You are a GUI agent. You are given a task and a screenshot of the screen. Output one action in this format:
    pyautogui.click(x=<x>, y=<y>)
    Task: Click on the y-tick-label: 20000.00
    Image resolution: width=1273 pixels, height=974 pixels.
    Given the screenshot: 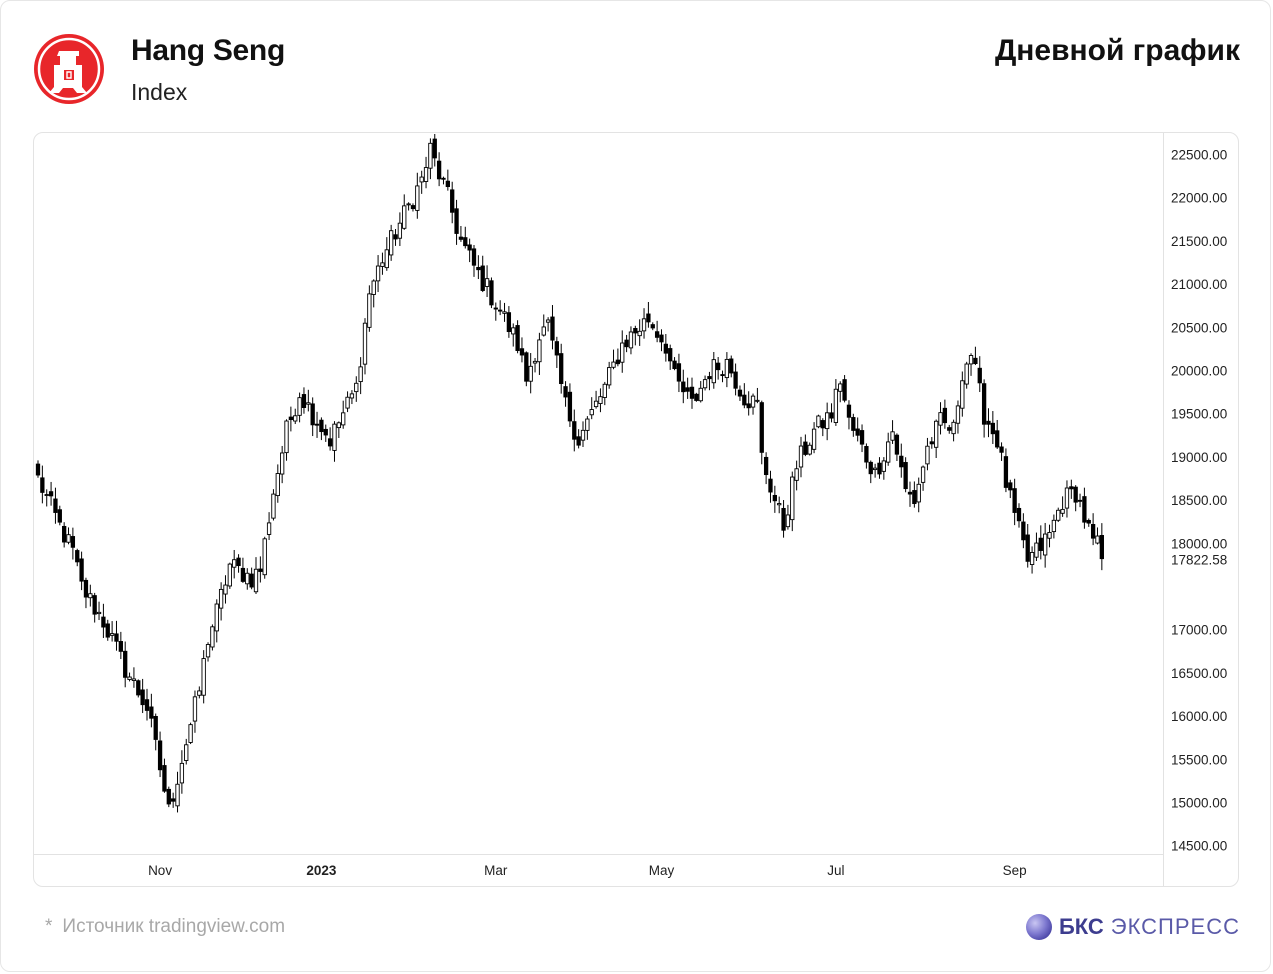 What is the action you would take?
    pyautogui.click(x=1199, y=371)
    